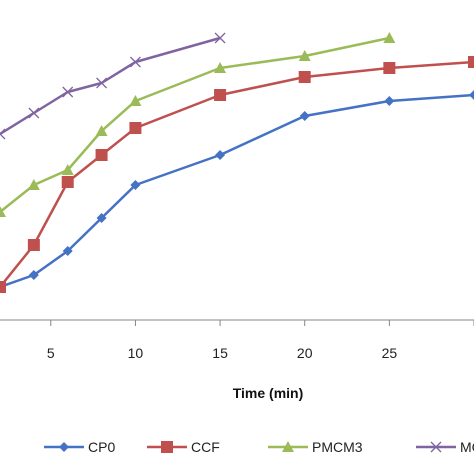 The width and height of the screenshot is (474, 474). I want to click on legend-label: CP0, so click(101, 447).